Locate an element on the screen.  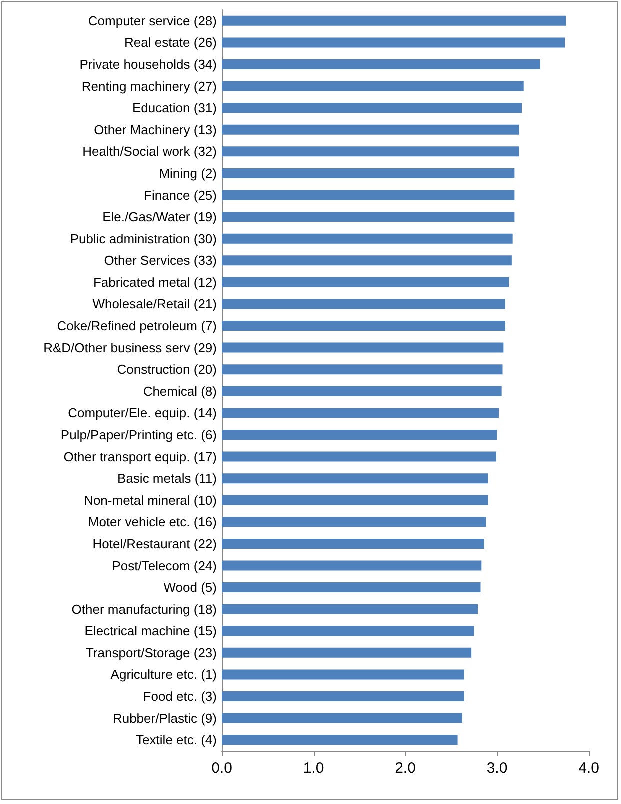
y-tick-label: Renting machinery (27) is located at coordinates (149, 86).